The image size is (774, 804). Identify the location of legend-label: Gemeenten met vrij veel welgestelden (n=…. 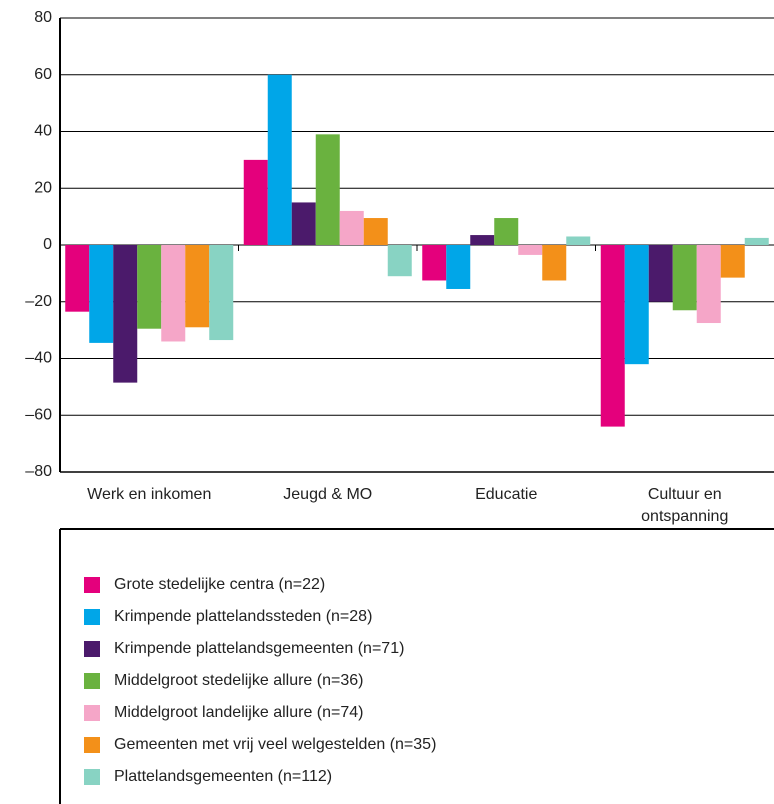
(275, 744).